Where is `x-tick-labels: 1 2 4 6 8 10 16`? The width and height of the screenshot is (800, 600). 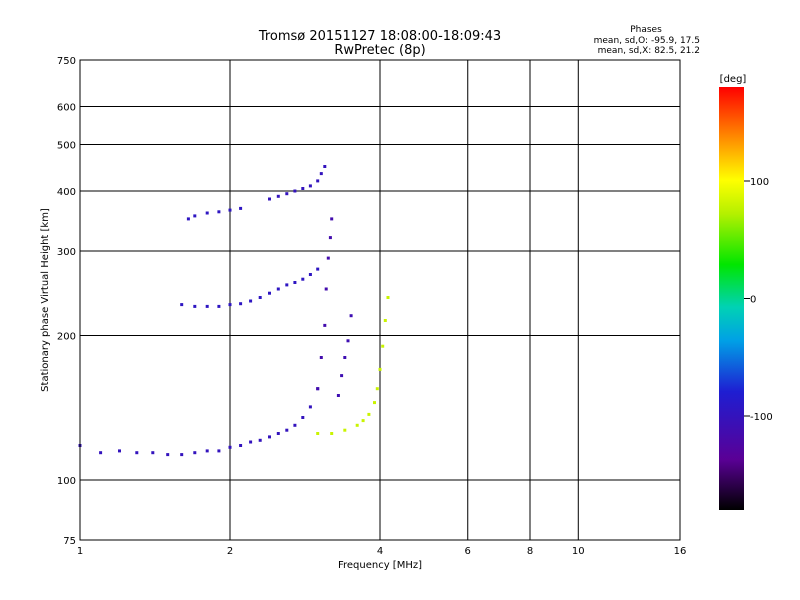 x-tick-labels: 1 2 4 6 8 10 16 is located at coordinates (382, 551).